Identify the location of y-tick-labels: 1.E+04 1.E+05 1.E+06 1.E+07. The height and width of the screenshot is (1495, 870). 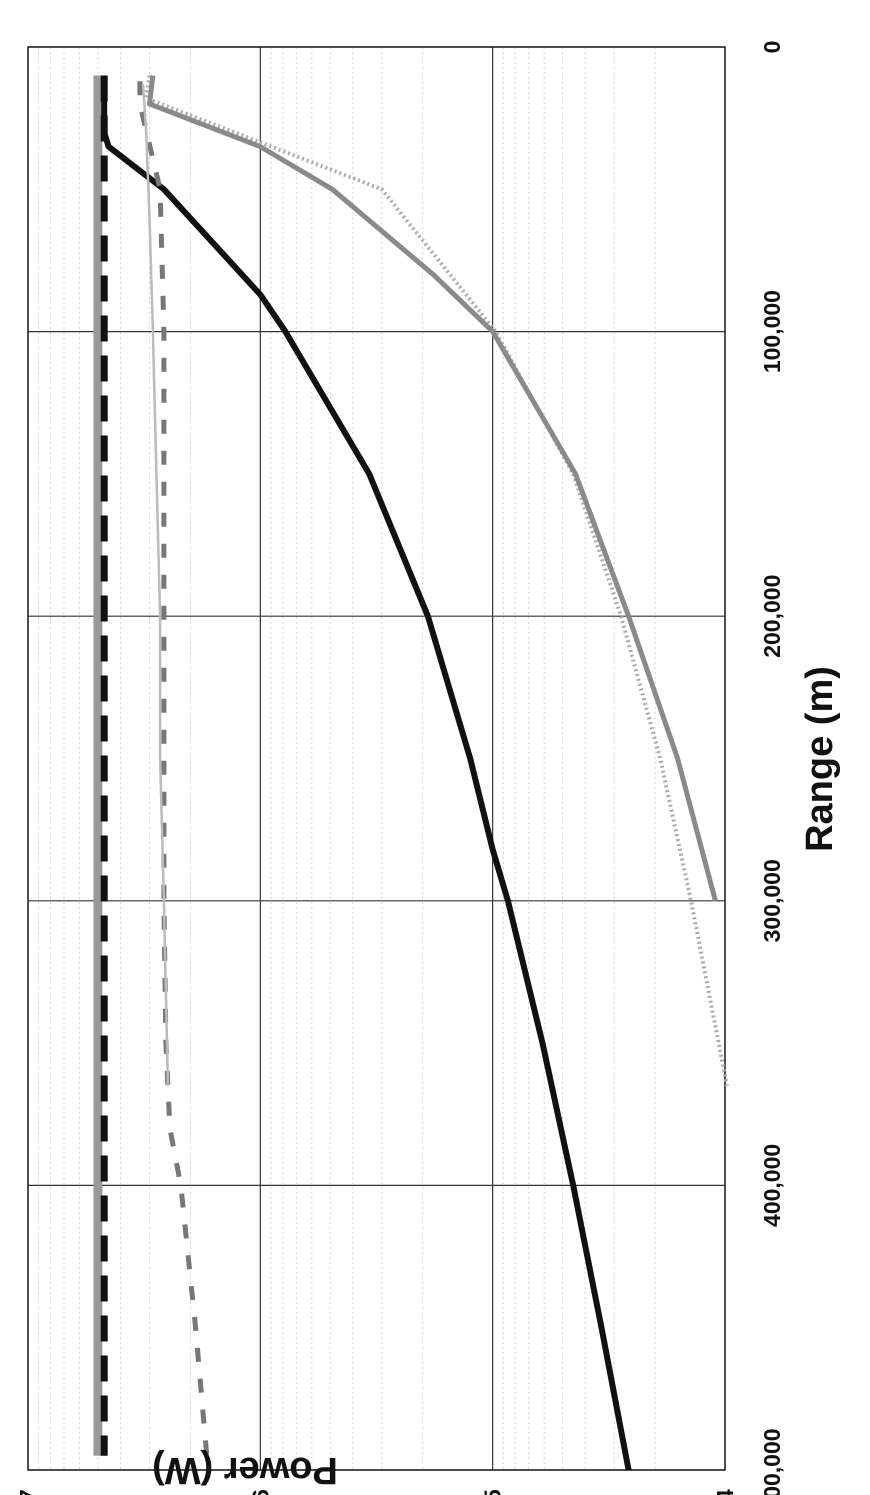
(376, 1492).